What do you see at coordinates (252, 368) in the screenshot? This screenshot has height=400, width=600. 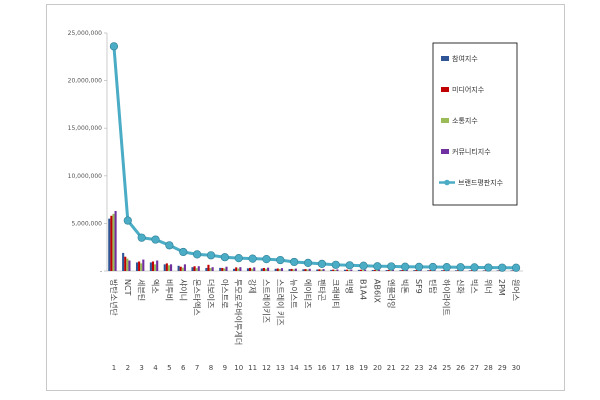 I see `category-index: 11` at bounding box center [252, 368].